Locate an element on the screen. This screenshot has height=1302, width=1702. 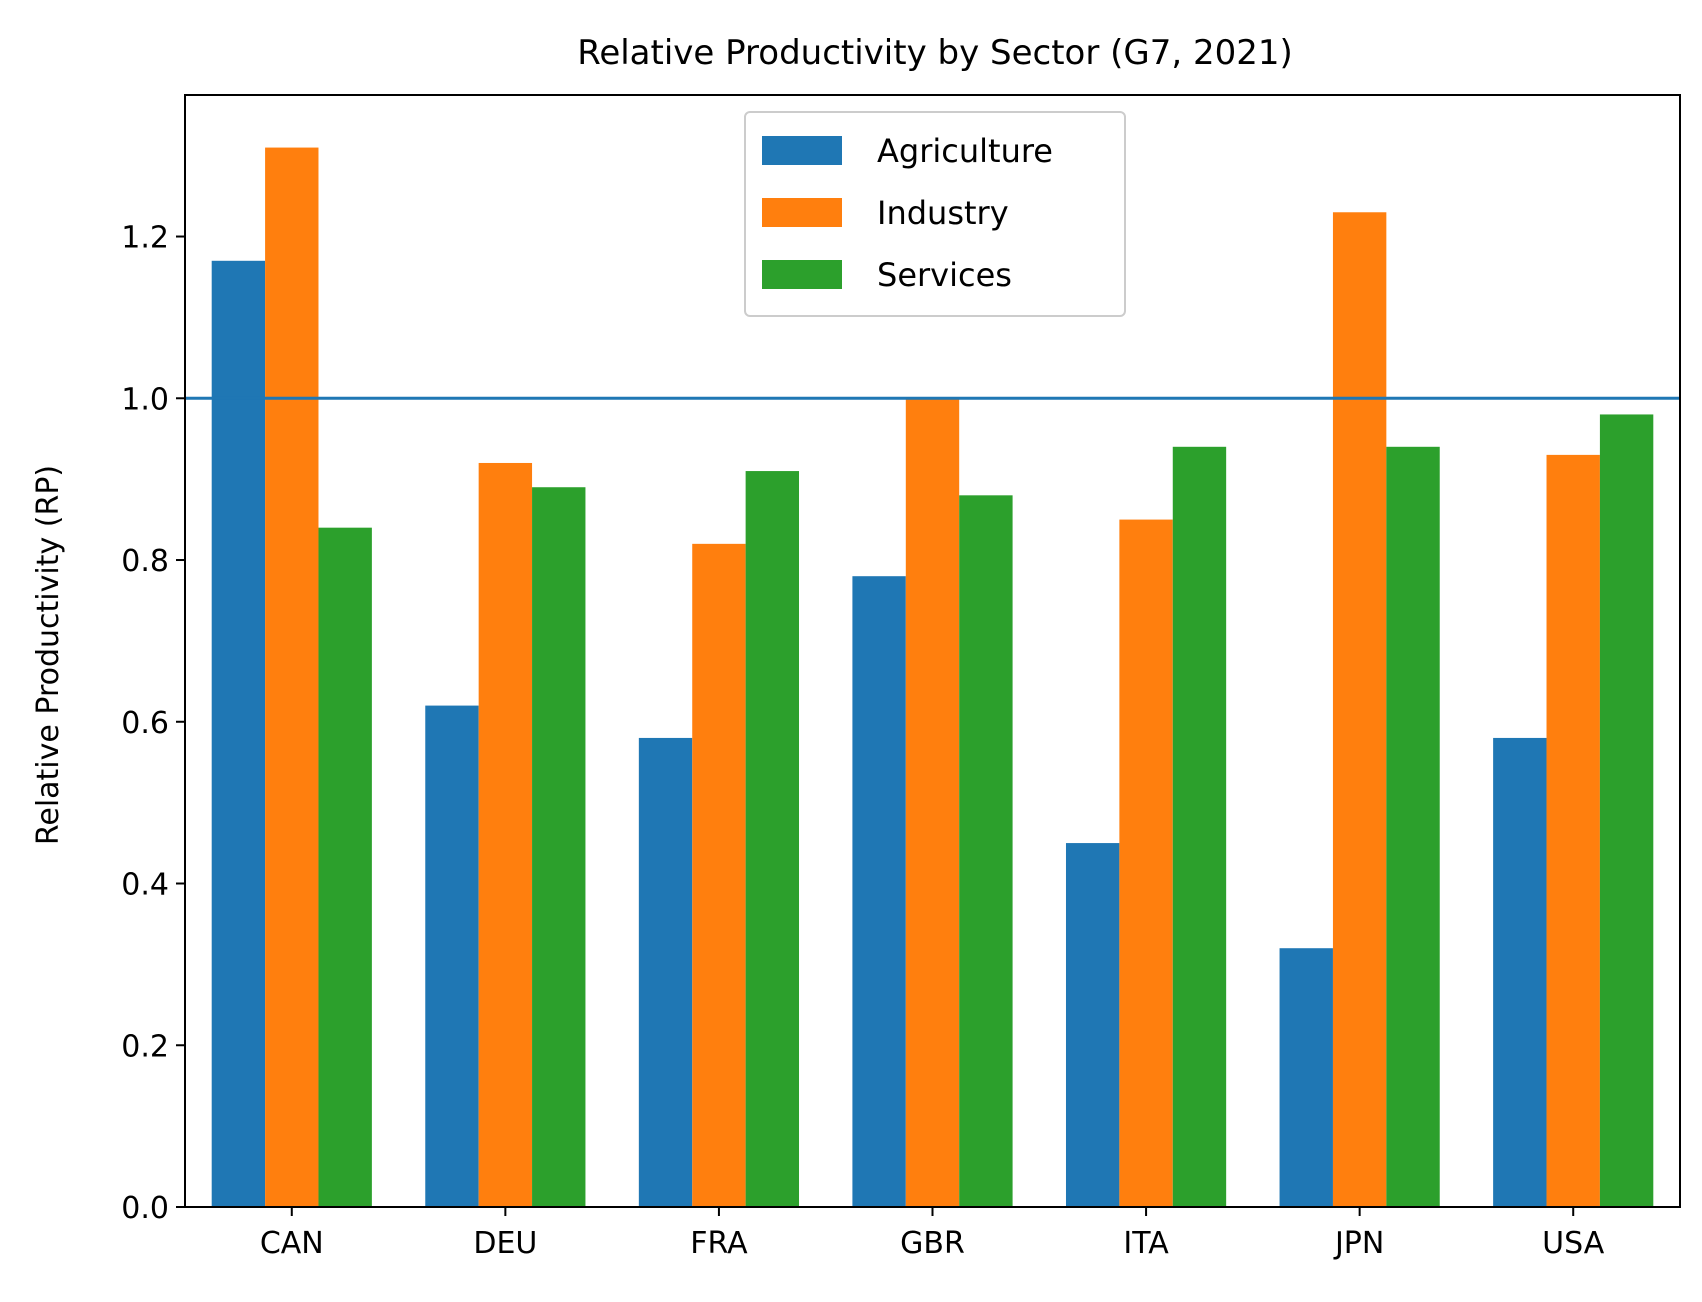
y-tick-label: 1.0 is located at coordinates (145, 399).